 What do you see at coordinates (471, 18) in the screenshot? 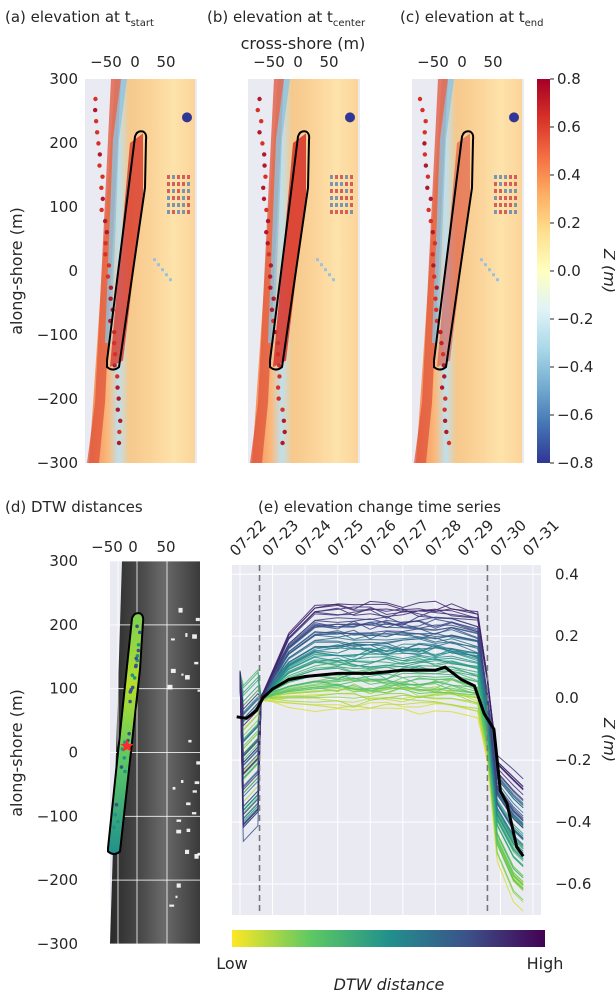
I see `panel-c-title: (c) elevation at tend` at bounding box center [471, 18].